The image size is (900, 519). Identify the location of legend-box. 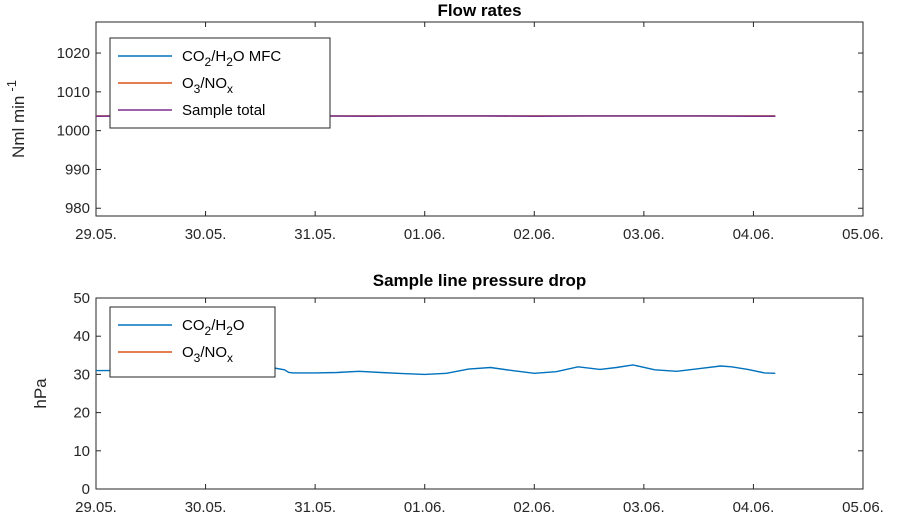
(192, 342).